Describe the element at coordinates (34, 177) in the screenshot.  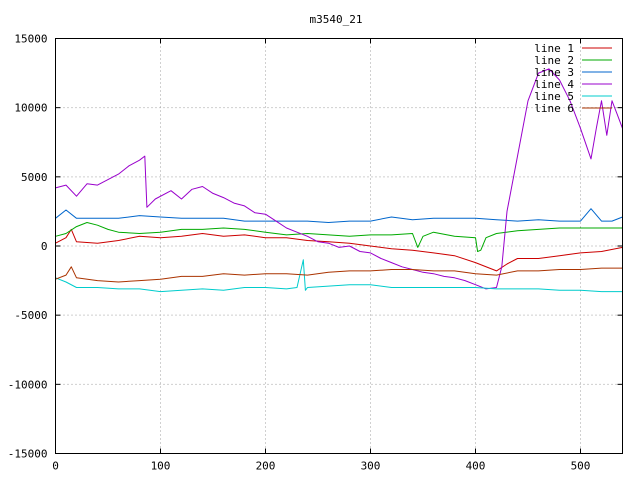
I see `y-tick-label: 5000` at that location.